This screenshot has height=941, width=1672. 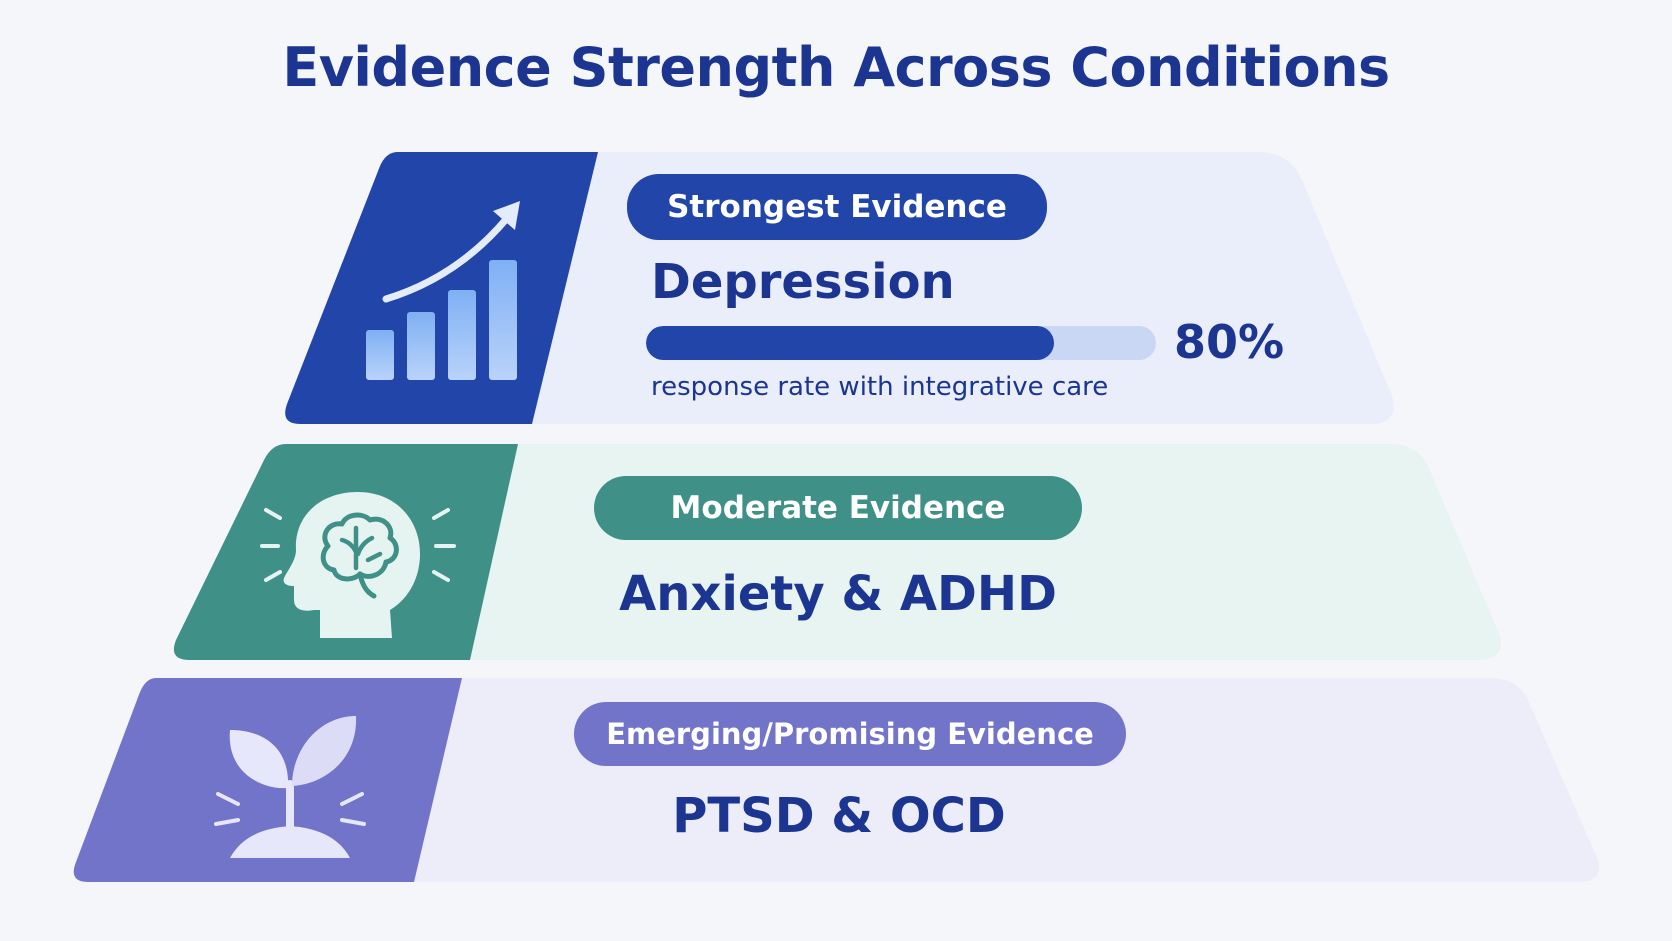 What do you see at coordinates (293, 788) in the screenshot?
I see `sprout-icon` at bounding box center [293, 788].